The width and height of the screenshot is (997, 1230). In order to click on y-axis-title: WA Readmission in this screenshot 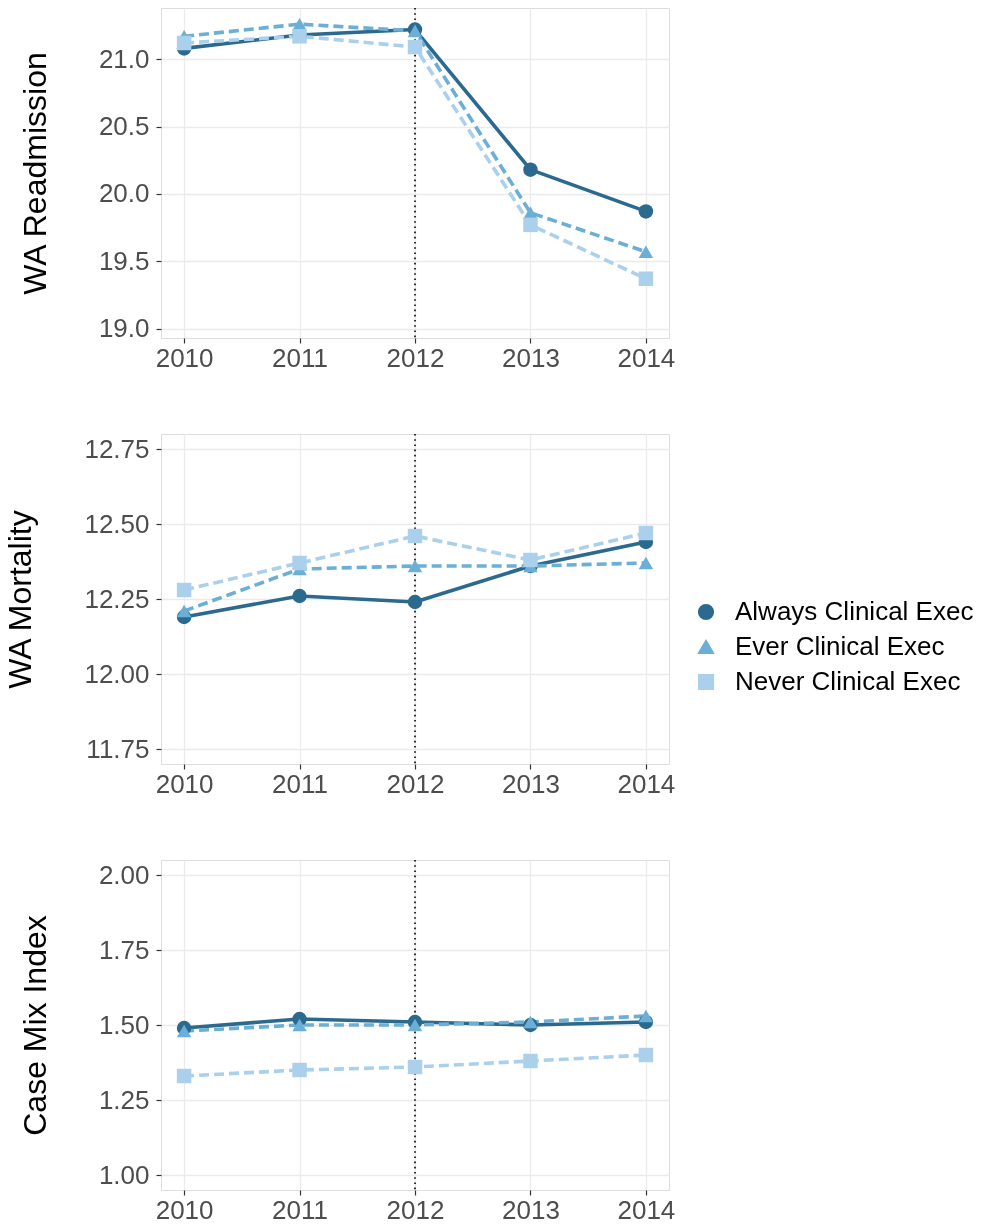, I will do `click(34, 173)`.